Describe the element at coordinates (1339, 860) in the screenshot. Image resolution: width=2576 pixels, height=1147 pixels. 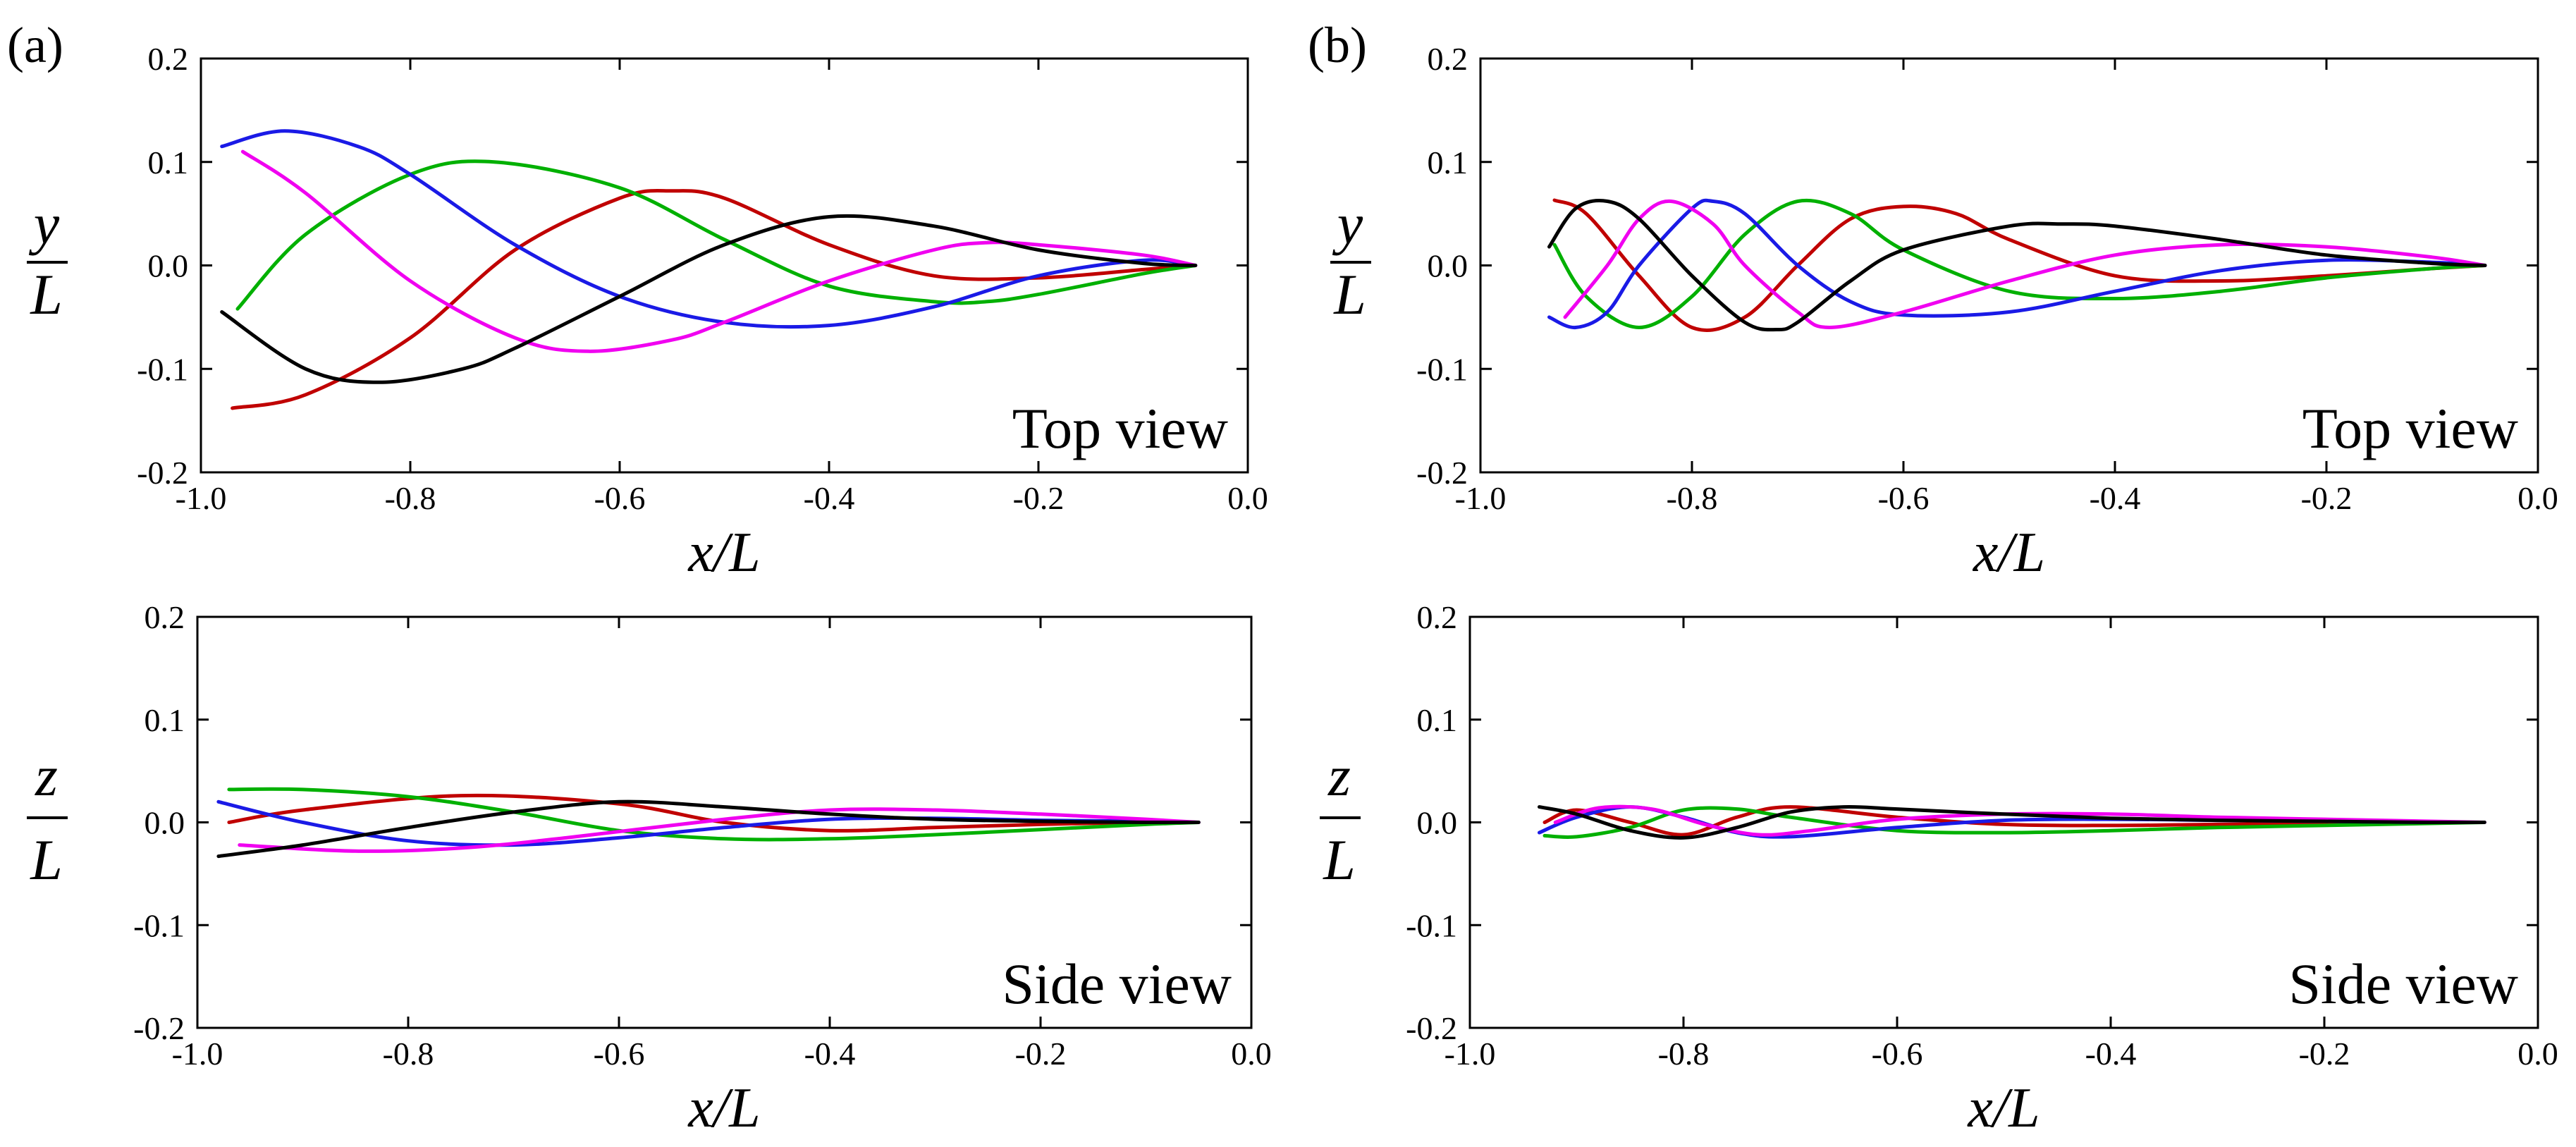
I see `zlabel-b-side-den: L` at that location.